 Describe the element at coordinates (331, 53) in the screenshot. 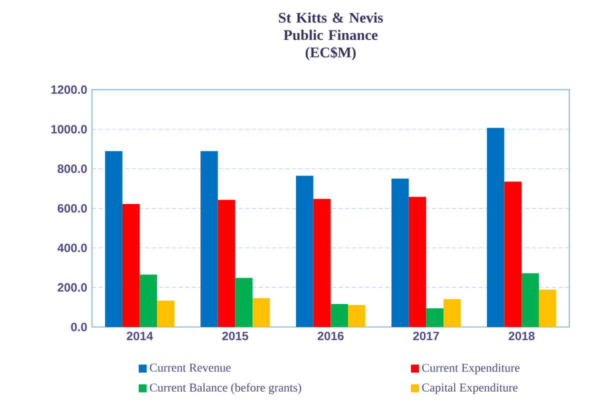

I see `chart-subtitle: (EC$M)` at that location.